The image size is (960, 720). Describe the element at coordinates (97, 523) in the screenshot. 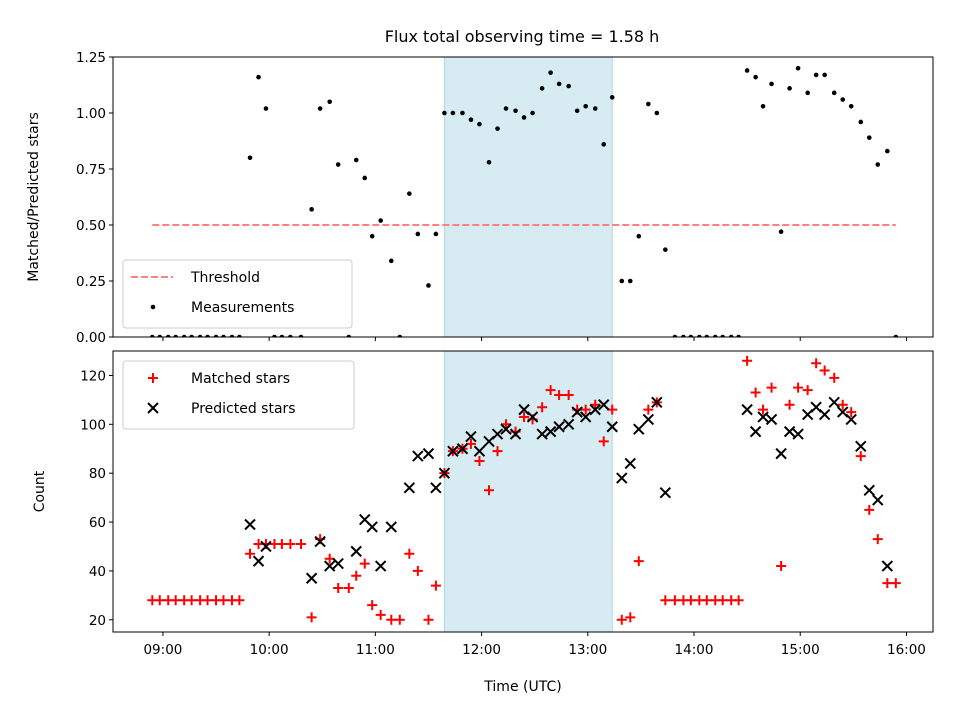

I see `y-tick-label: 60` at that location.